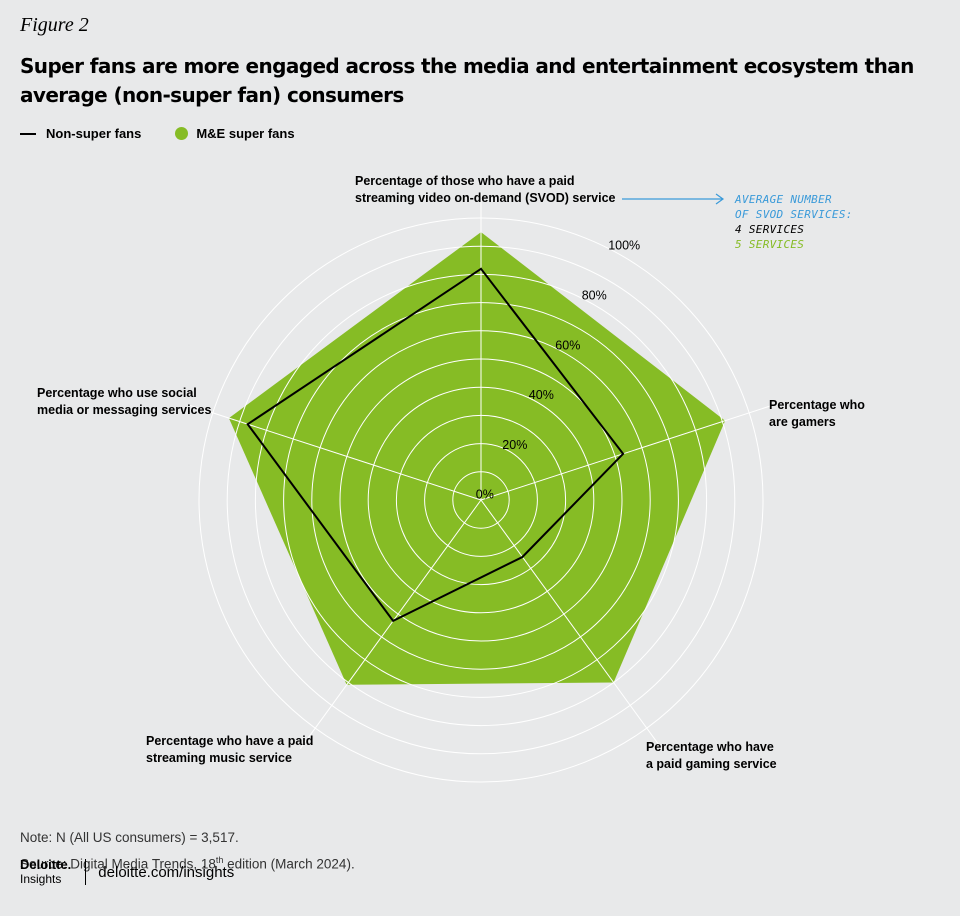 The height and width of the screenshot is (916, 960). What do you see at coordinates (86, 872) in the screenshot?
I see `footer-separator` at bounding box center [86, 872].